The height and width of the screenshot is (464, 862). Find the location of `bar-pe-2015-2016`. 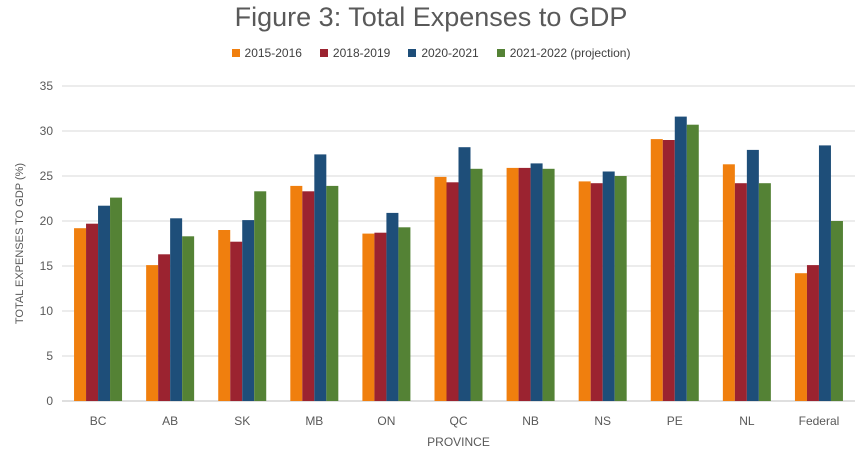

bar-pe-2015-2016 is located at coordinates (656, 270).